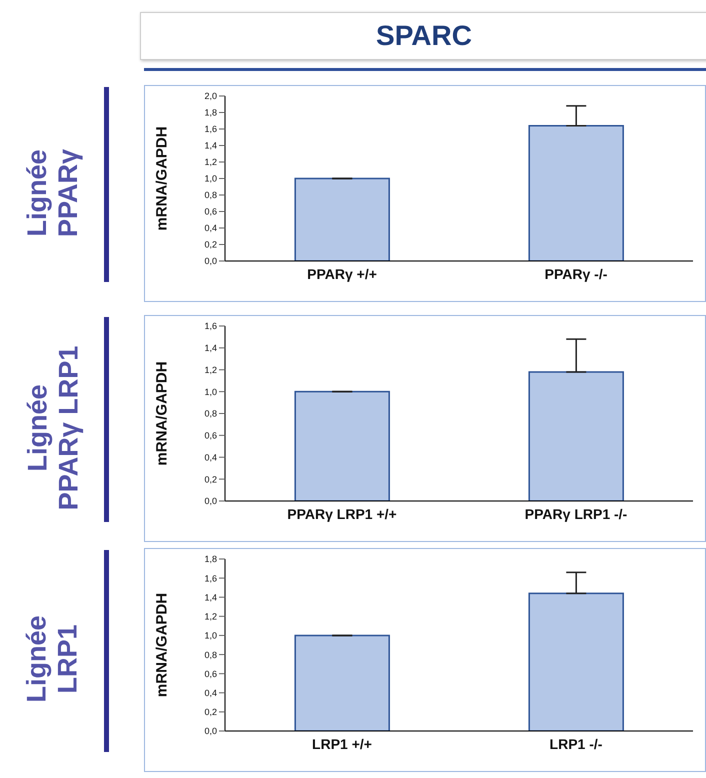  Describe the element at coordinates (423, 36) in the screenshot. I see `chart-title: SPARC` at that location.